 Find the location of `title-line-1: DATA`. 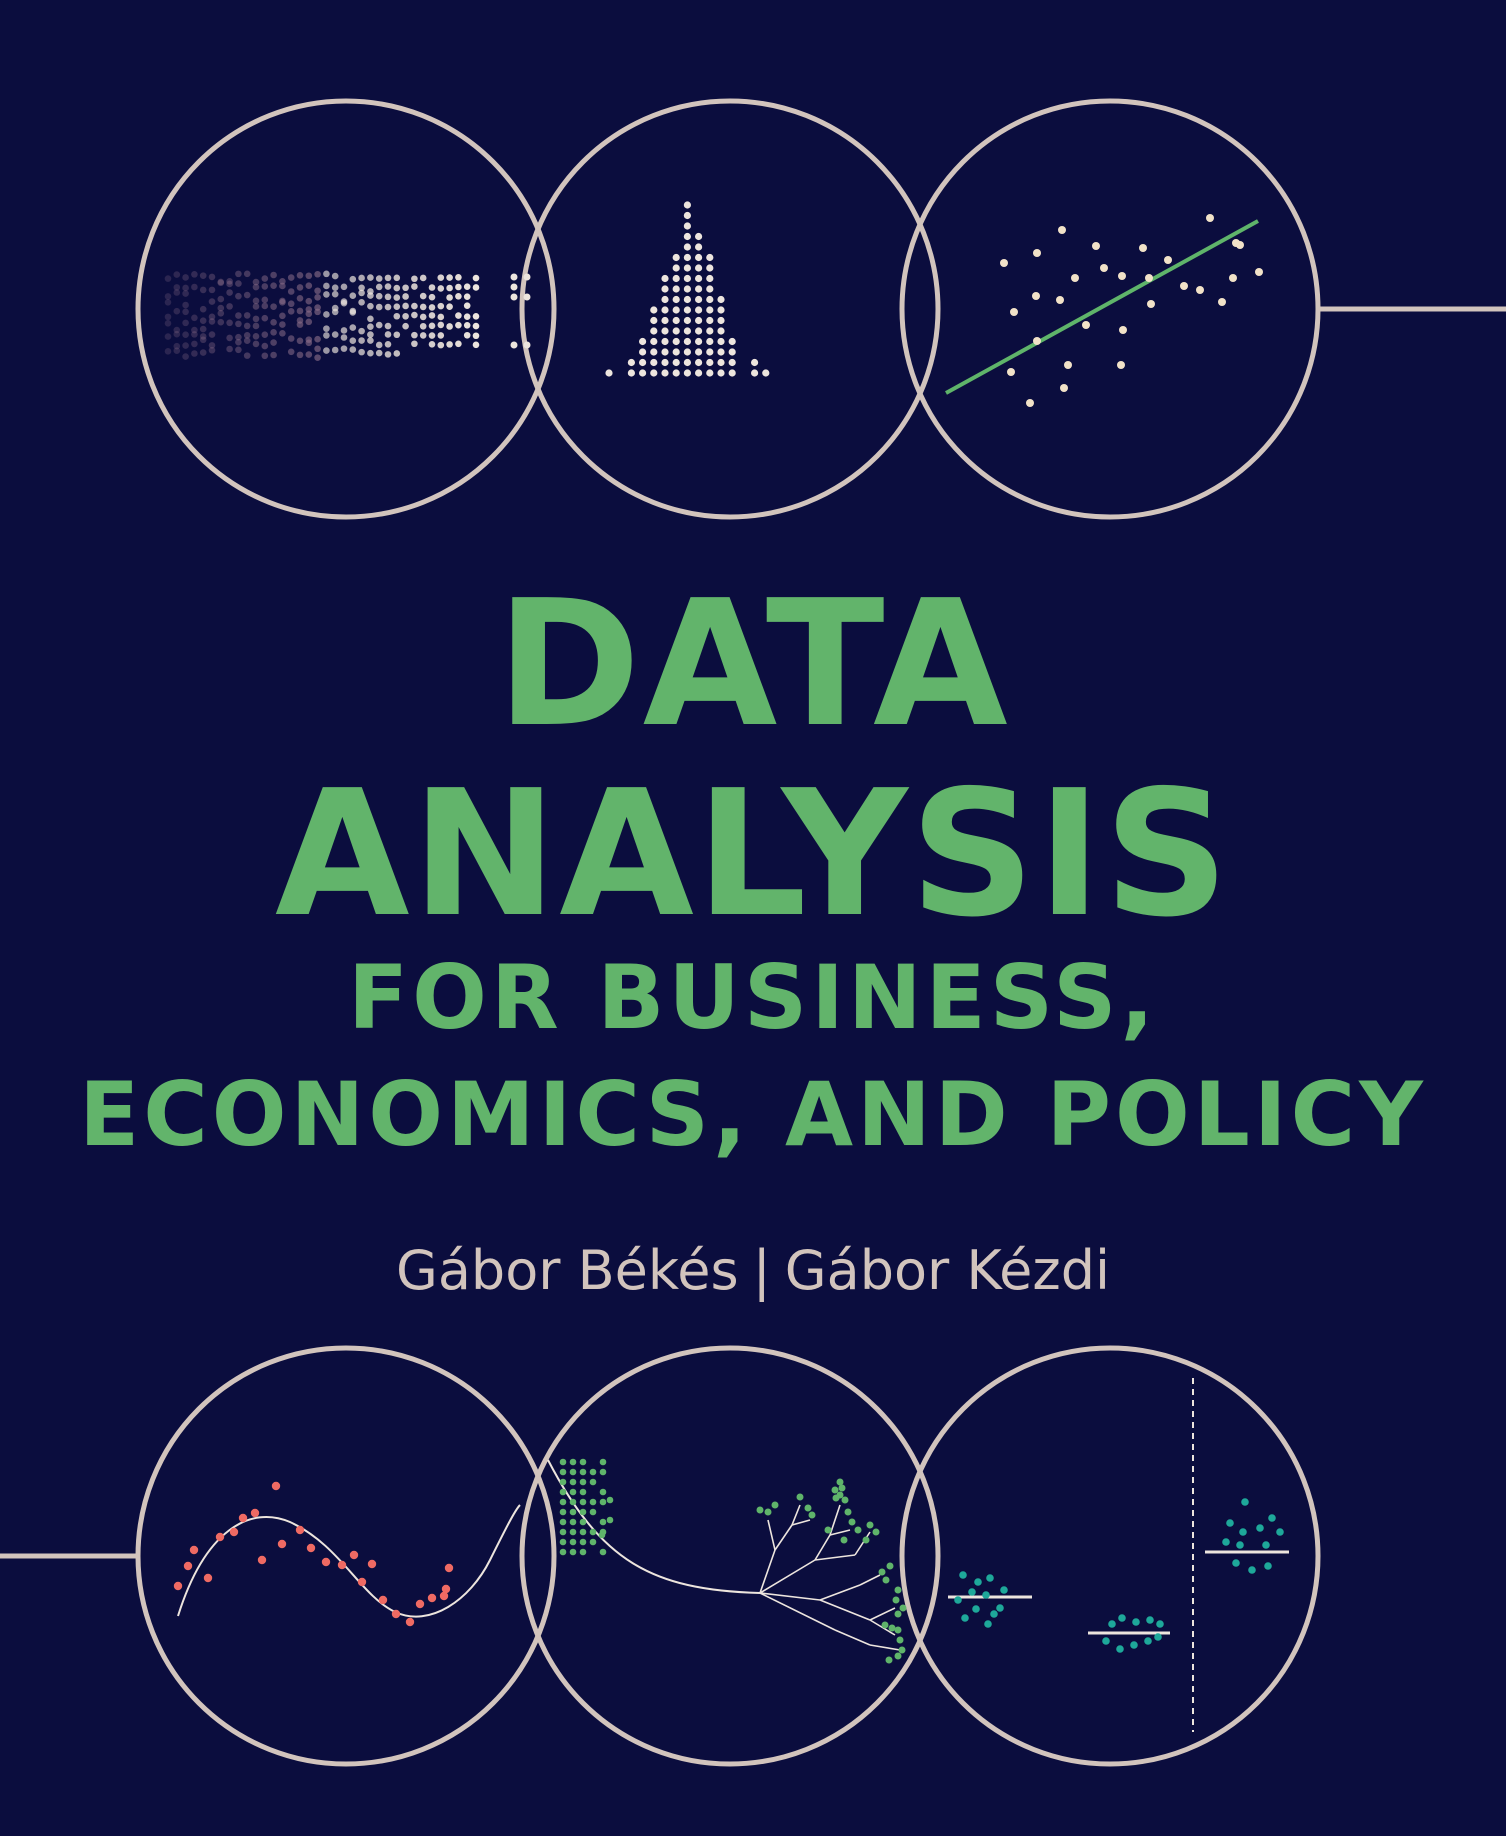

title-line-1: DATA is located at coordinates (753, 664).